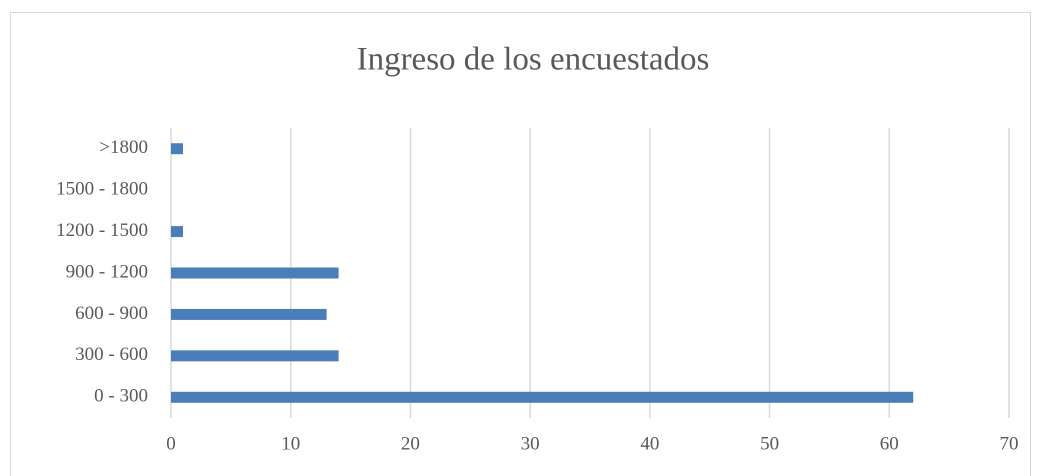  Describe the element at coordinates (121, 396) in the screenshot. I see `y-tick-label: 0 - 300` at that location.